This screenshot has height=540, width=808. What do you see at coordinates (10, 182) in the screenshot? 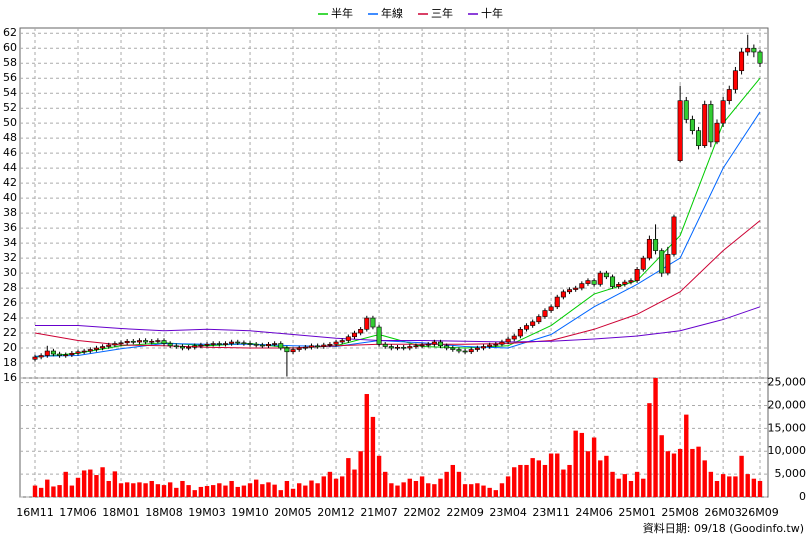
I see `y-tick-label: 42` at bounding box center [10, 182].